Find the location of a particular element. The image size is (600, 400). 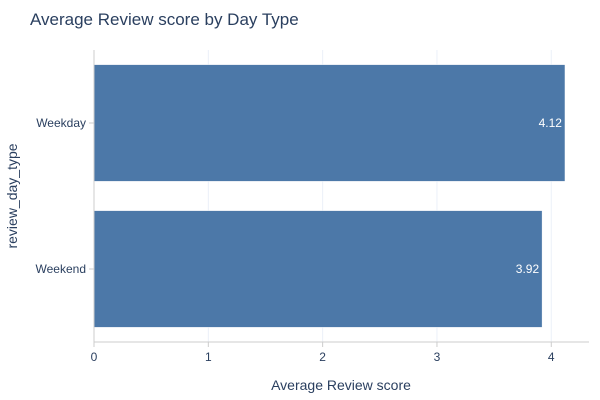

y-tick-label: Weekend is located at coordinates (61, 269).